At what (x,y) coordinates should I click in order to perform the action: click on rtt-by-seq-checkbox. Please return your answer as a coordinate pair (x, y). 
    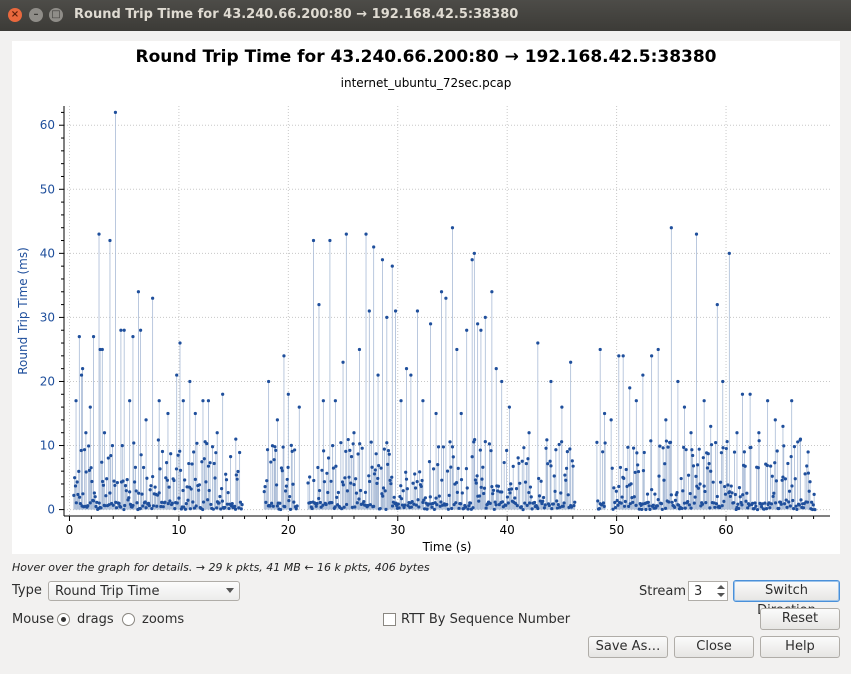
    Looking at the image, I should click on (389, 619).